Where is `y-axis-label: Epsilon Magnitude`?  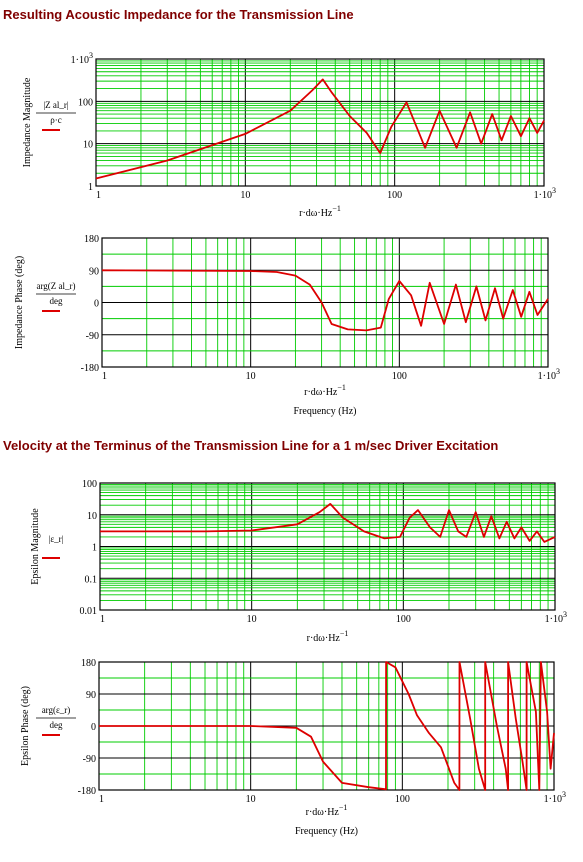 y-axis-label: Epsilon Magnitude is located at coordinates (35, 546).